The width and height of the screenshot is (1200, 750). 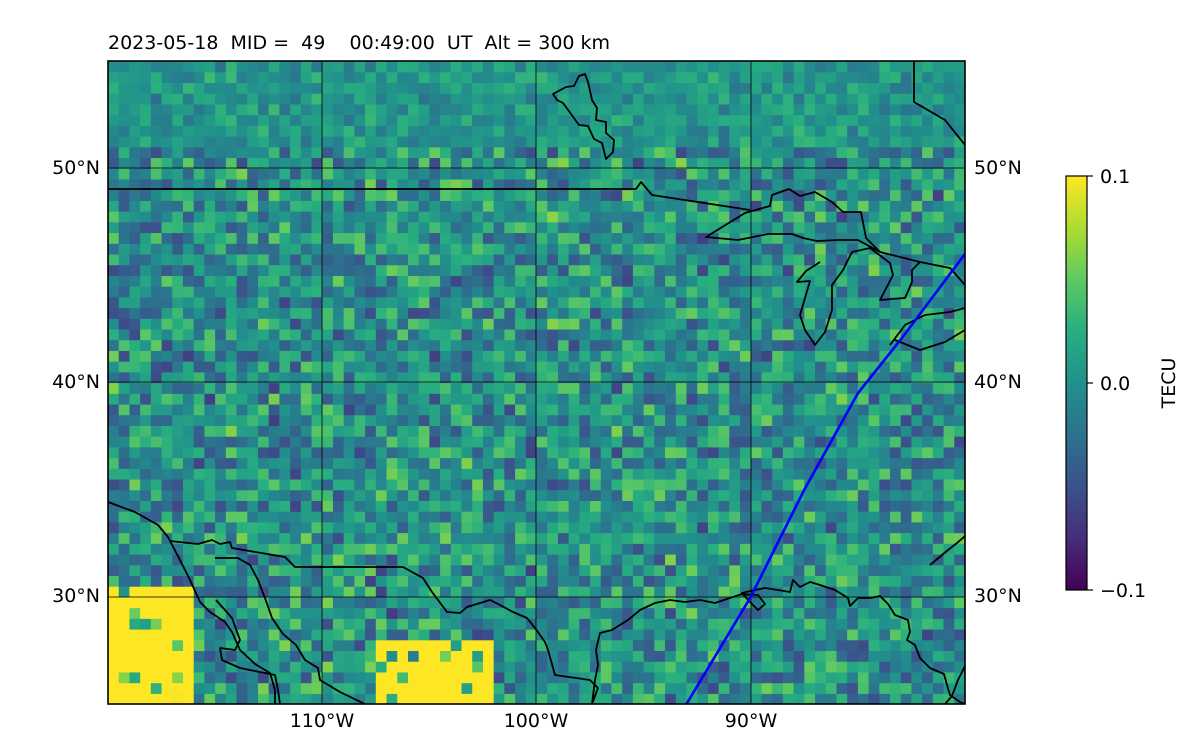 I want to click on colorbar-label-zero: 0.0, so click(x=1115, y=384).